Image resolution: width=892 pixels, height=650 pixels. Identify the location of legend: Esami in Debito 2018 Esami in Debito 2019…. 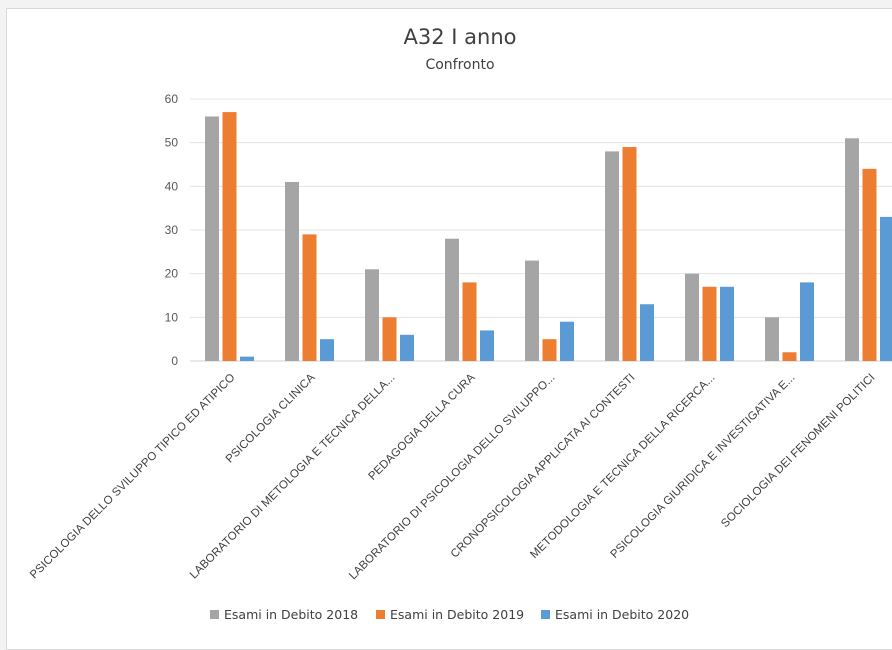
(449, 614).